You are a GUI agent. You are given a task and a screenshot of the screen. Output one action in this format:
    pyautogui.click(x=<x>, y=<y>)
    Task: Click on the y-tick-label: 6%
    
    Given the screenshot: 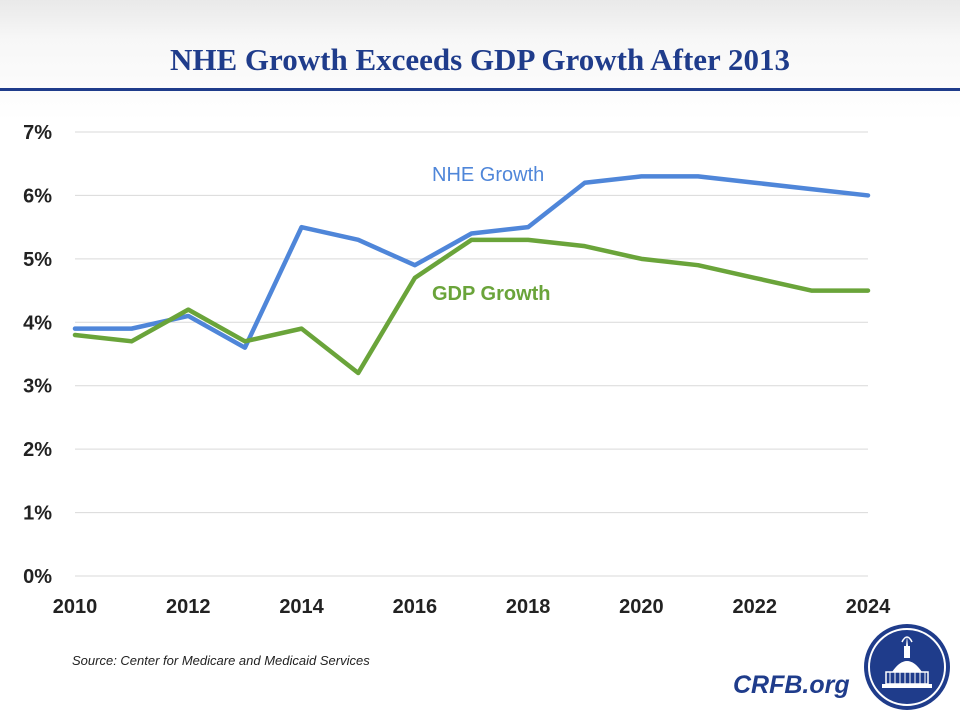 What is the action you would take?
    pyautogui.click(x=37, y=196)
    